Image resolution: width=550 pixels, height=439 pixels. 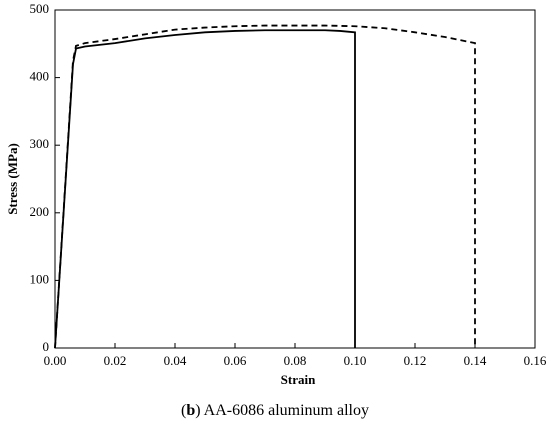 I want to click on x-tick-label: 0.10, so click(x=355, y=360).